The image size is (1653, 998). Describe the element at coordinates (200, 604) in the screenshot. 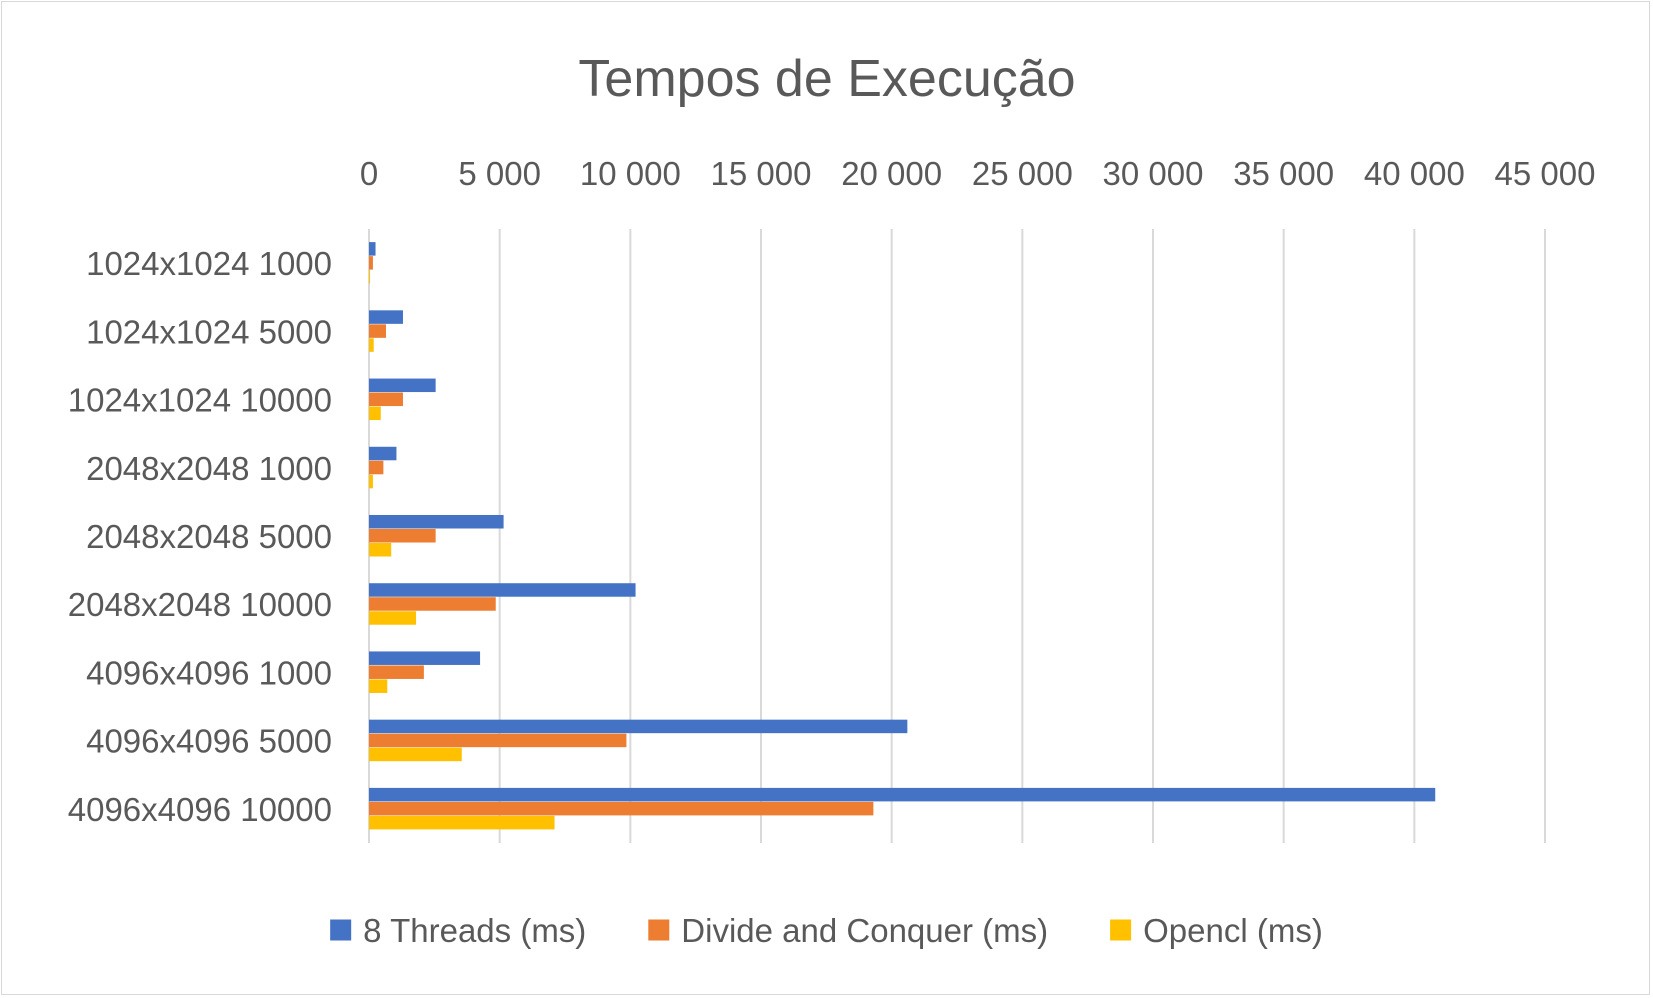

I see `category-label: 2048x2048 10000` at that location.